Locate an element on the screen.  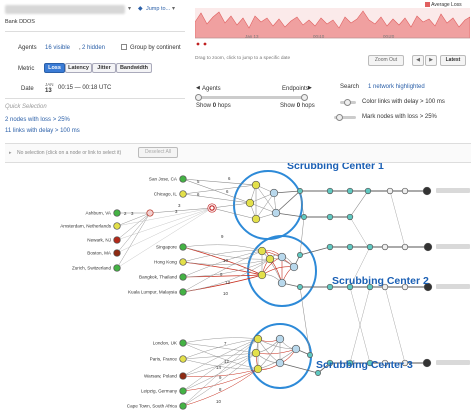
agents-hops-knob is located at coordinates (198, 97).